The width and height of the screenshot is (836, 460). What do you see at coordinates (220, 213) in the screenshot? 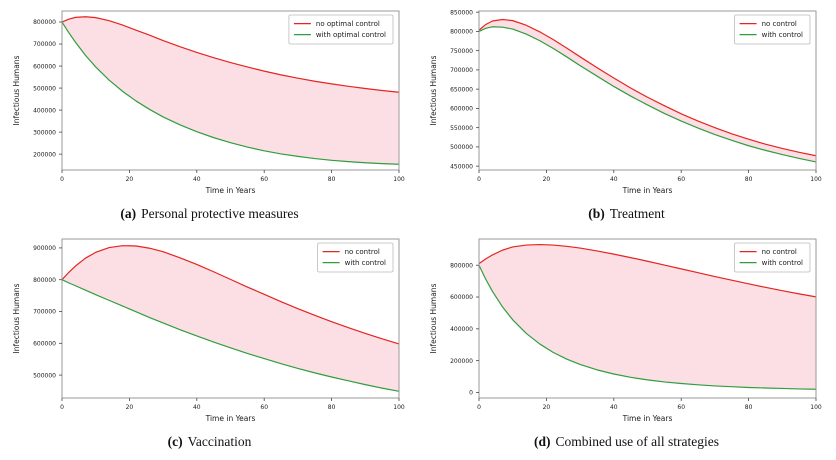
I see `caption-a-text: Personal protective measures` at bounding box center [220, 213].